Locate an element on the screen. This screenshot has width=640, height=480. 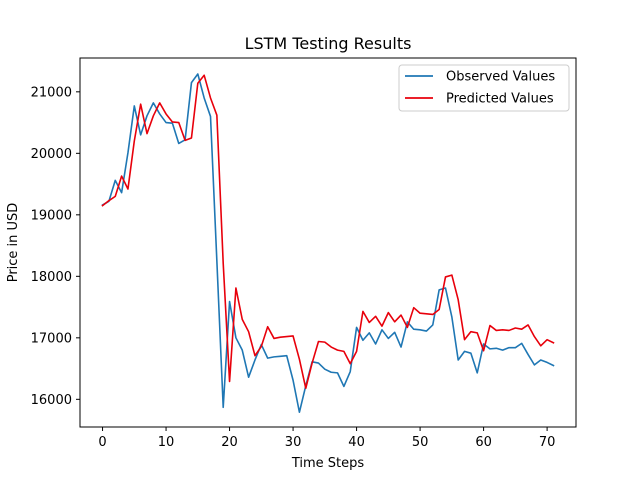
y-tick-label: 18000 is located at coordinates (51, 277).